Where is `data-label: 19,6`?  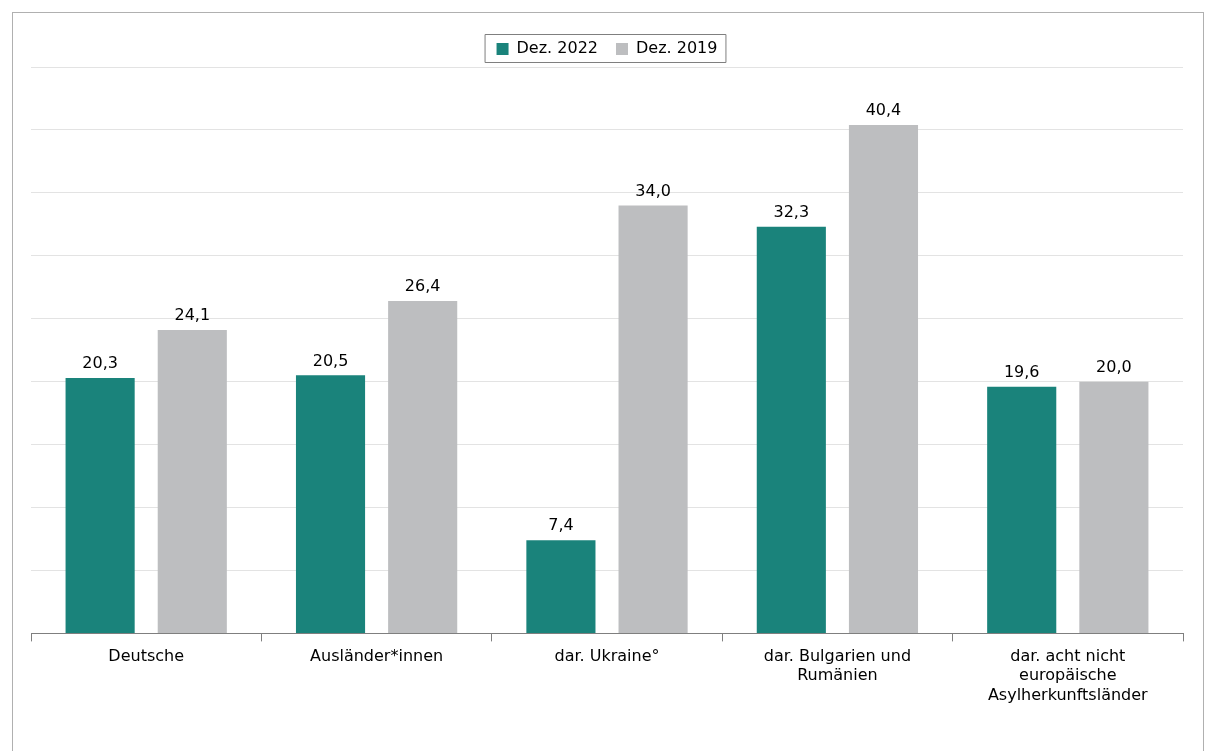
data-label: 19,6 is located at coordinates (1021, 371).